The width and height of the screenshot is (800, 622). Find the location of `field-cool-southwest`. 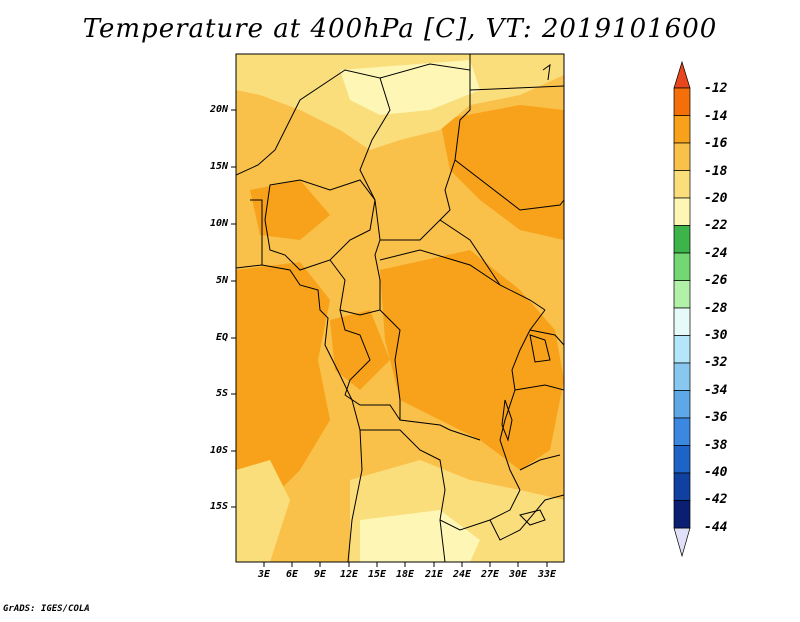

field-cool-southwest is located at coordinates (263, 511).